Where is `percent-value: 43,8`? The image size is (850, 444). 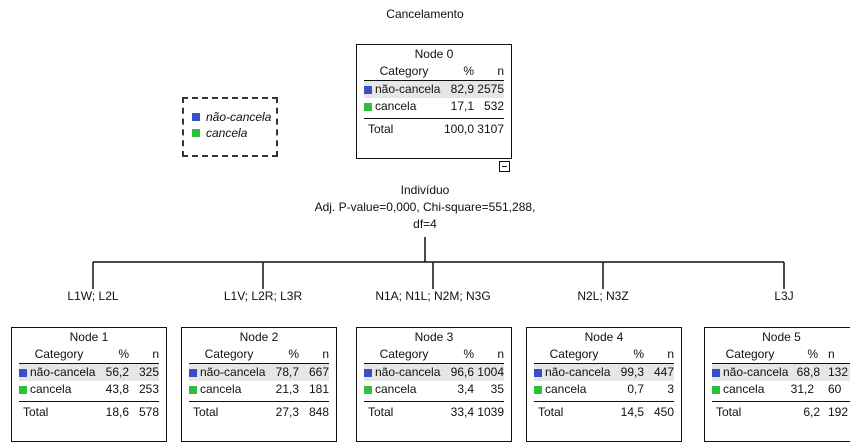
percent-value: 43,8 is located at coordinates (117, 389).